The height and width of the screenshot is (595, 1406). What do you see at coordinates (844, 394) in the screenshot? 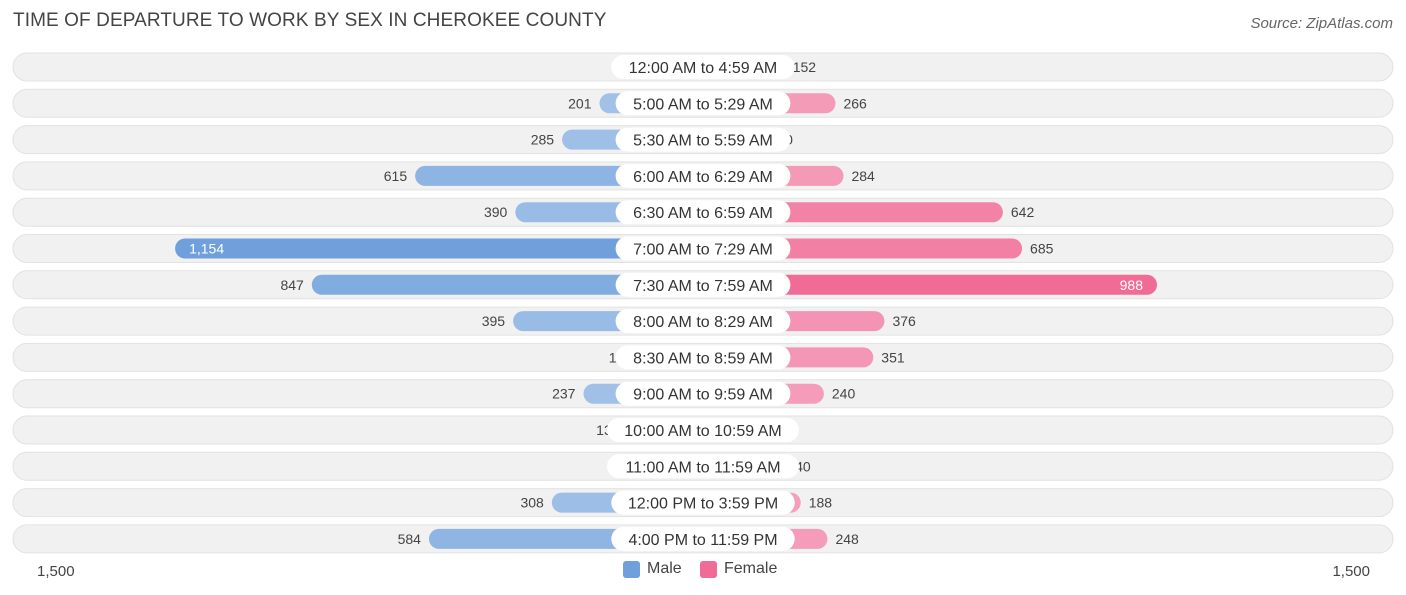
I see `female-value-label: 240` at bounding box center [844, 394].